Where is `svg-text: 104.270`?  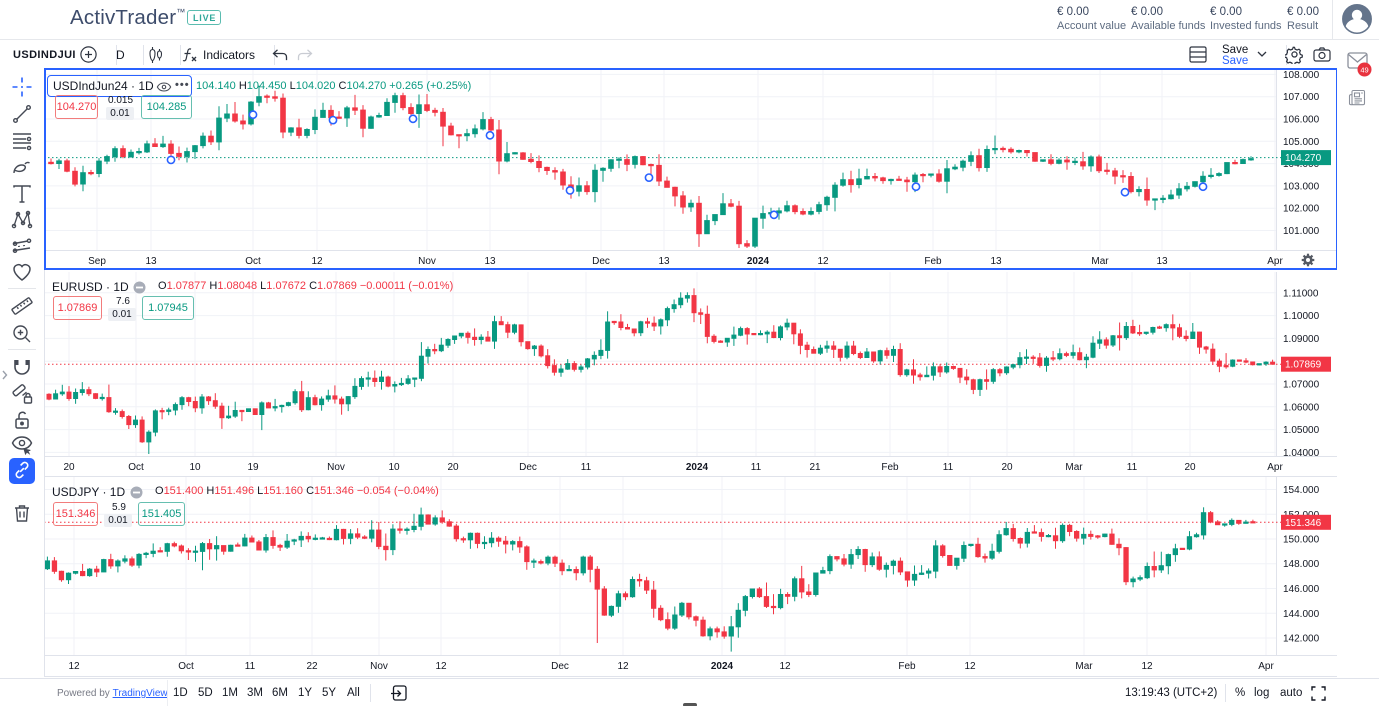
svg-text: 104.270 is located at coordinates (1303, 158).